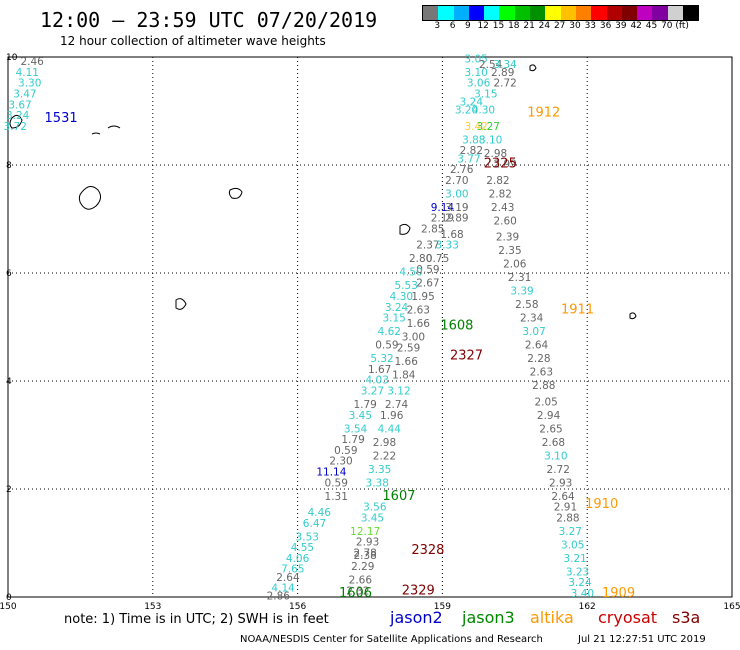 The height and width of the screenshot is (650, 740). What do you see at coordinates (19, 105) in the screenshot?
I see `wave-height-value: 3.67` at bounding box center [19, 105].